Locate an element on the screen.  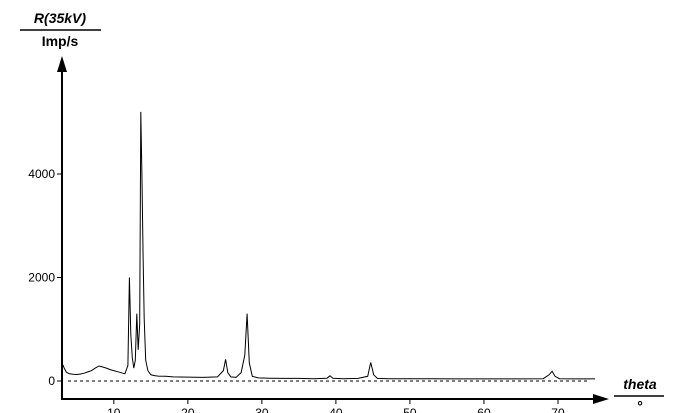
y-ticks: 0 2000 4000 is located at coordinates (45, 277).